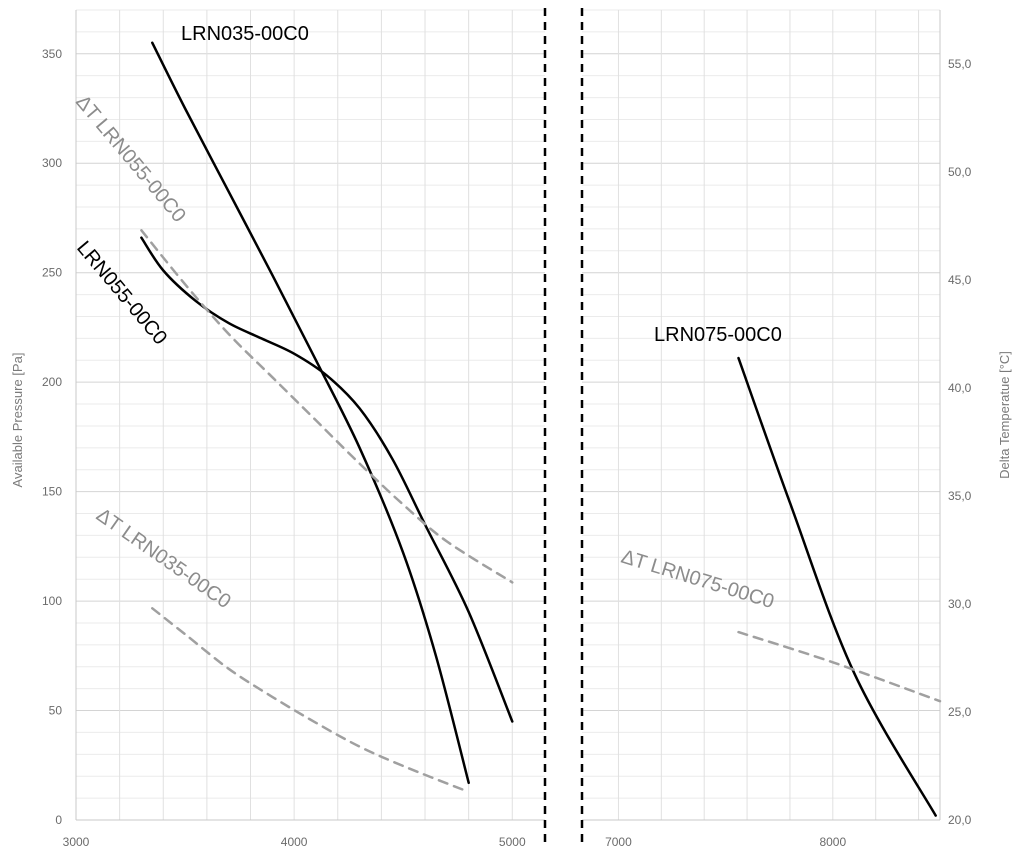  What do you see at coordinates (960, 604) in the screenshot?
I see `y-tick-label-right: 30,0` at bounding box center [960, 604].